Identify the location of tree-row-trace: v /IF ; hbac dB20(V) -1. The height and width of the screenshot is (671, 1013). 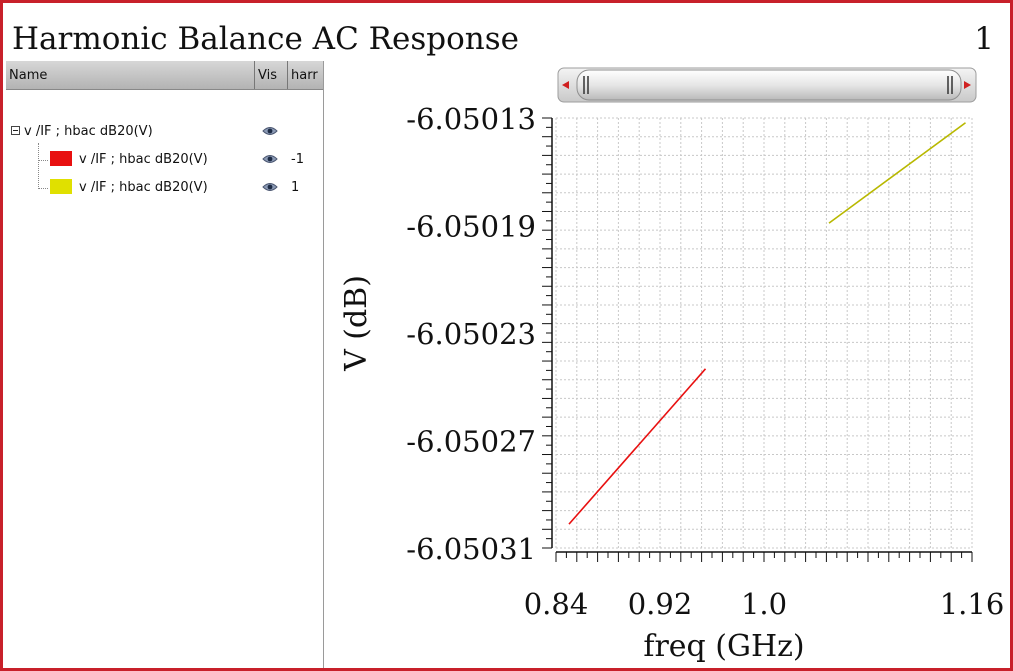
(164, 160).